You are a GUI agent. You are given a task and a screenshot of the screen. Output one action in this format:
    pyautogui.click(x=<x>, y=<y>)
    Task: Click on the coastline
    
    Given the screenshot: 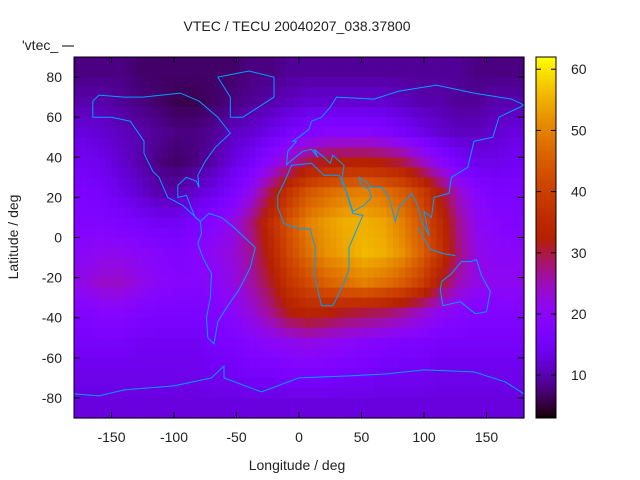 What is the action you would take?
    pyautogui.click(x=465, y=286)
    